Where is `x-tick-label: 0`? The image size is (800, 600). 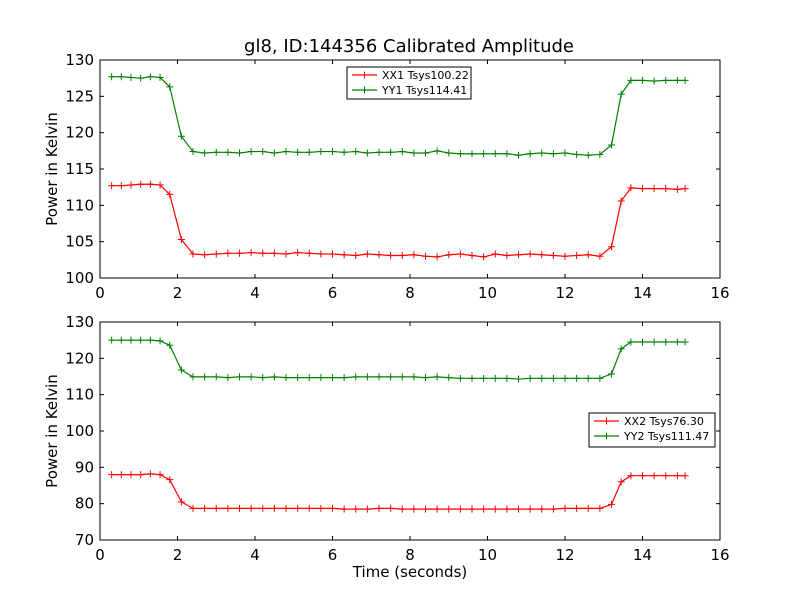 x-tick-label: 0 is located at coordinates (100, 293).